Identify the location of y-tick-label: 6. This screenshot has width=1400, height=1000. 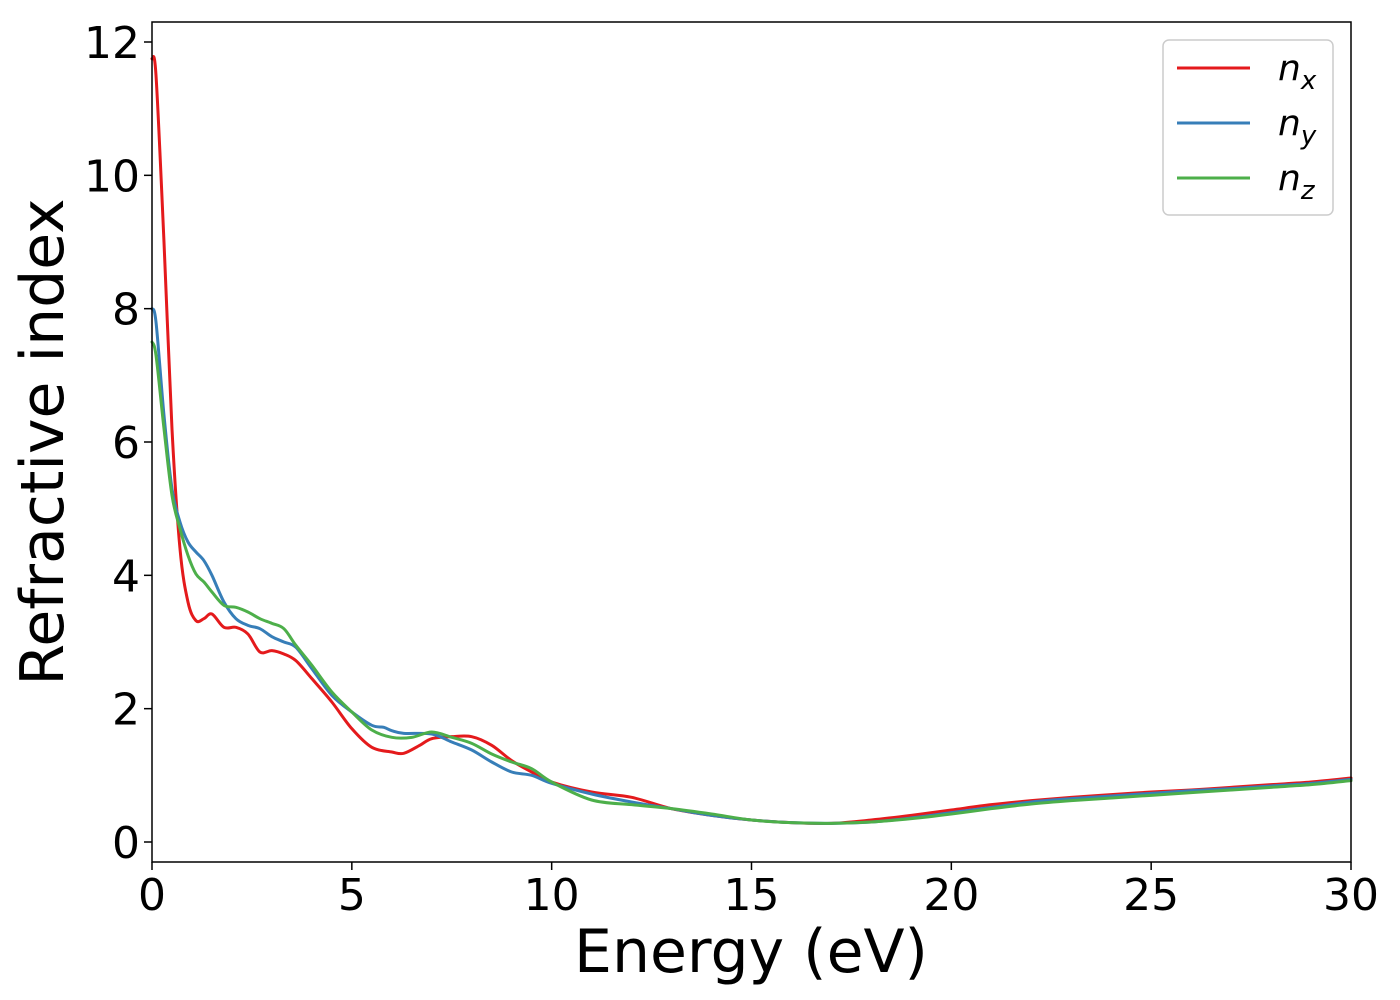
(126, 443).